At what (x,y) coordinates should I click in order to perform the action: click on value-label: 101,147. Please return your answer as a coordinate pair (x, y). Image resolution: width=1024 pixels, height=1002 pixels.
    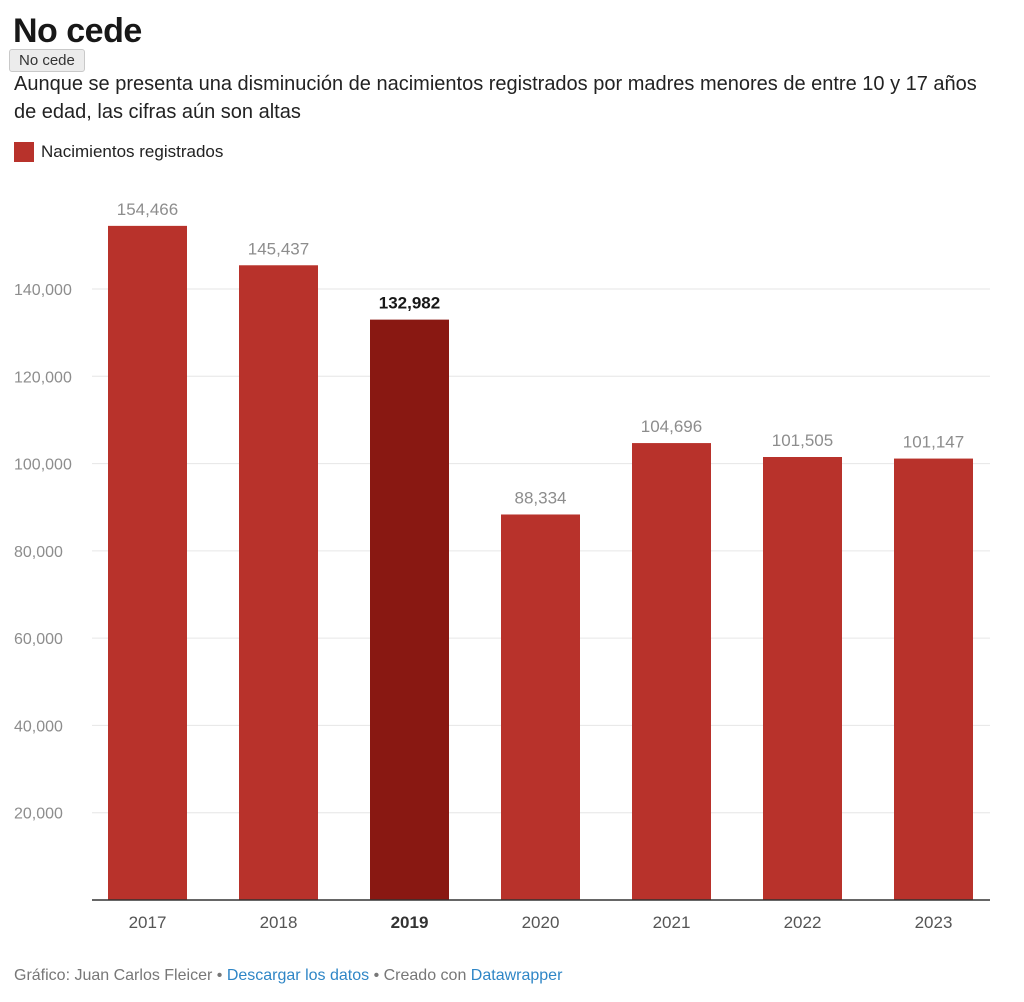
    Looking at the image, I should click on (933, 442).